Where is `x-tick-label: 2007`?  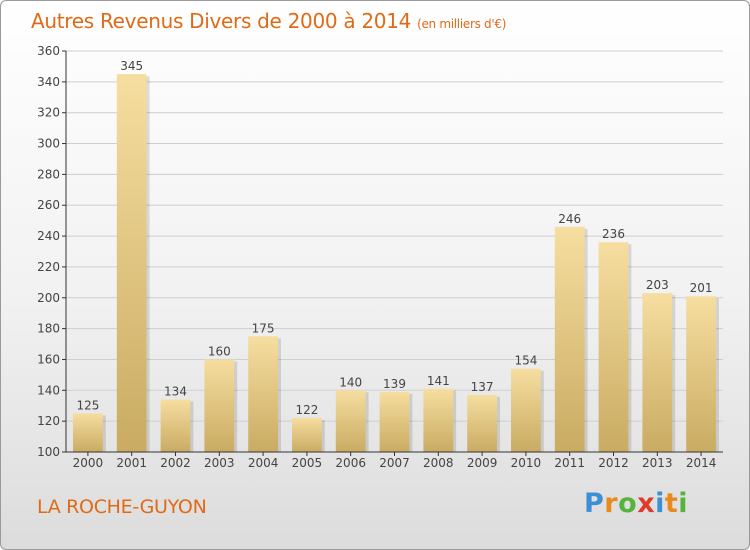 x-tick-label: 2007 is located at coordinates (394, 463).